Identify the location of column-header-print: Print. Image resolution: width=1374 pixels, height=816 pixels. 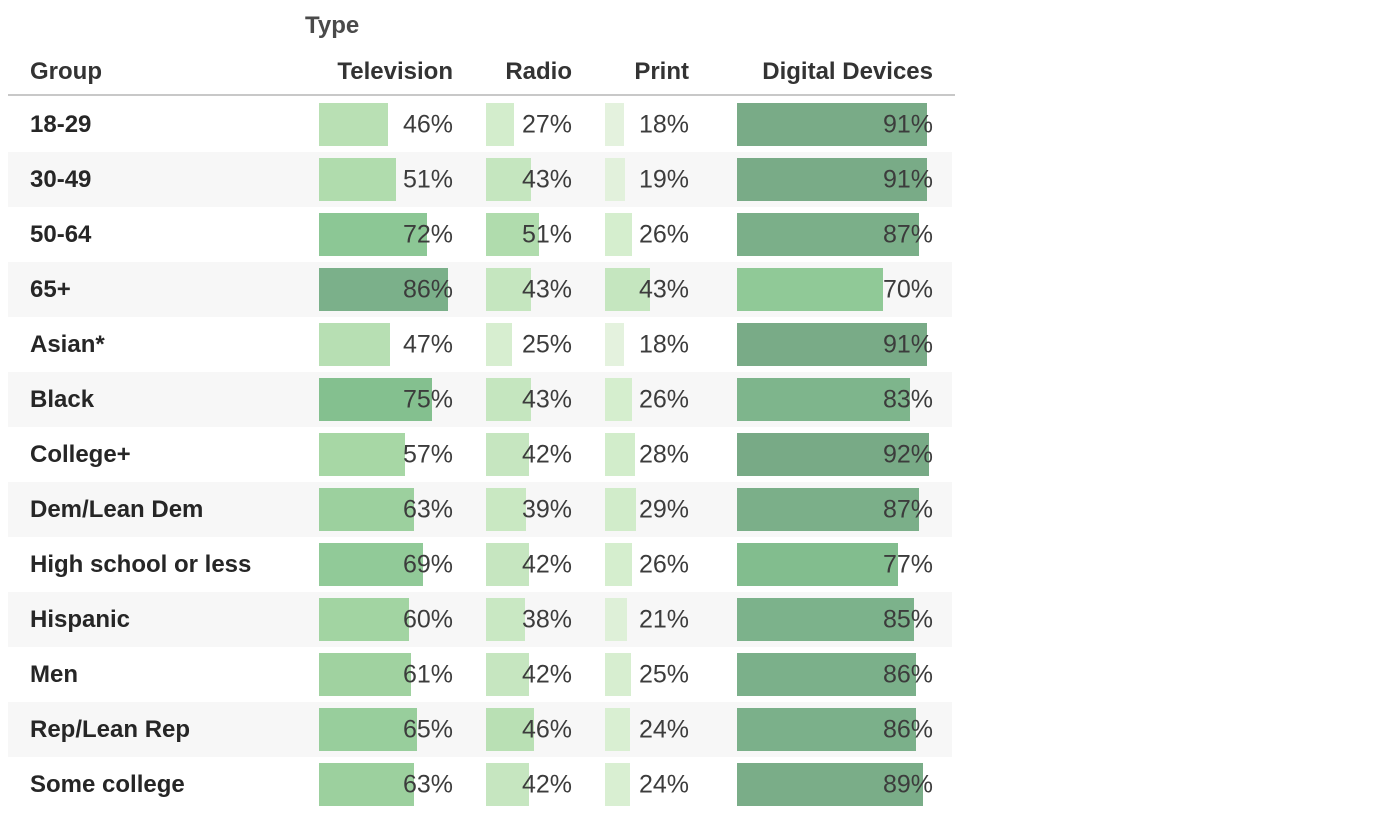
(661, 71).